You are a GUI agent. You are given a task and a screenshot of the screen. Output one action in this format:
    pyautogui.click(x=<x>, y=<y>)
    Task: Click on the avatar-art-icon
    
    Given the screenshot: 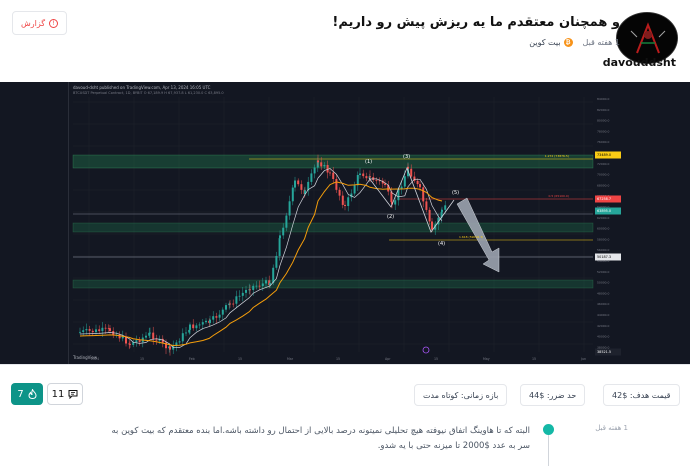 What is the action you would take?
    pyautogui.click(x=647, y=38)
    